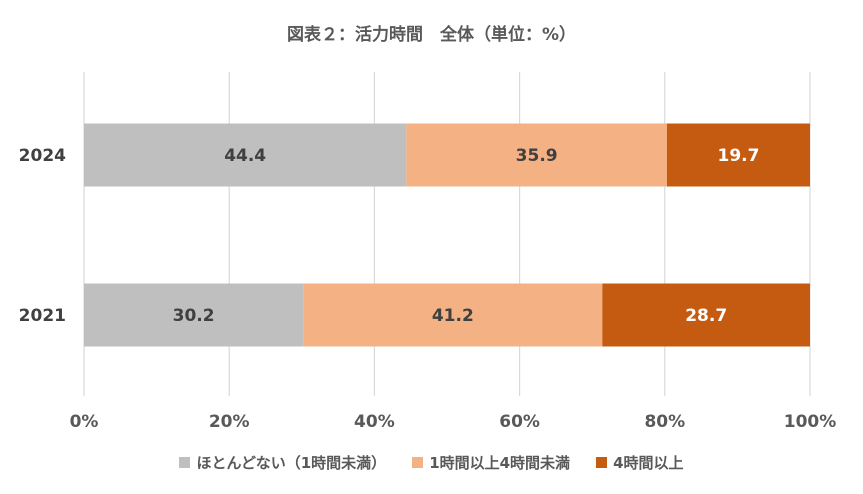 Image resolution: width=863 pixels, height=494 pixels. I want to click on data-label: 44.4, so click(245, 156).